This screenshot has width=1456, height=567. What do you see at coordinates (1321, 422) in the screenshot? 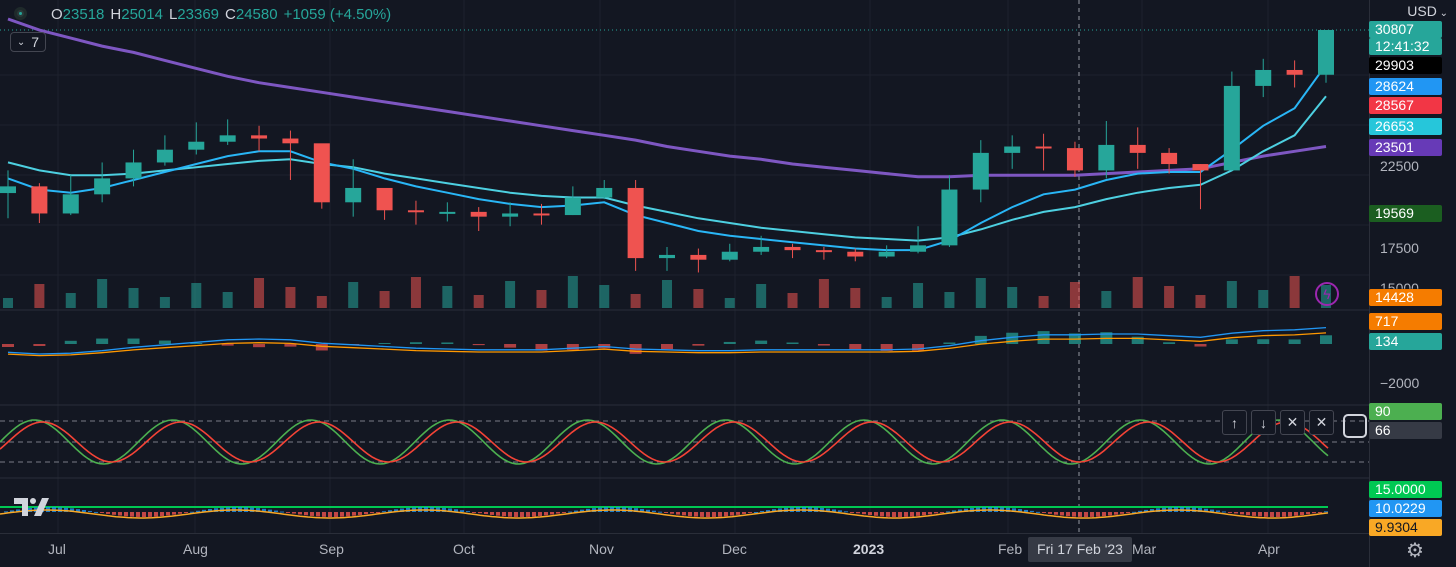
I see `maximize-pane-button: ✕` at bounding box center [1321, 422].